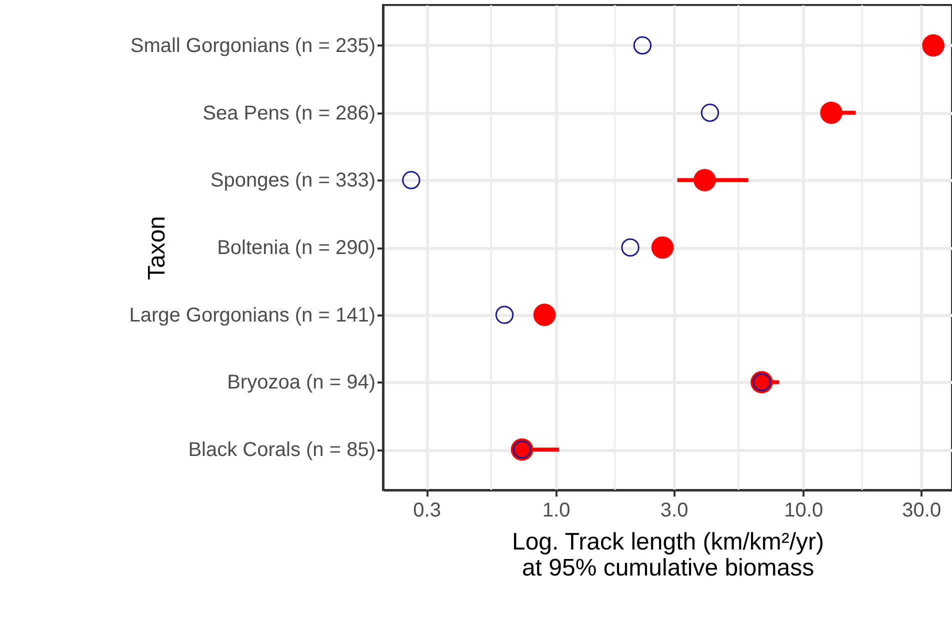 The image size is (952, 626). Describe the element at coordinates (922, 511) in the screenshot. I see `x-tick-label: 30.0` at that location.